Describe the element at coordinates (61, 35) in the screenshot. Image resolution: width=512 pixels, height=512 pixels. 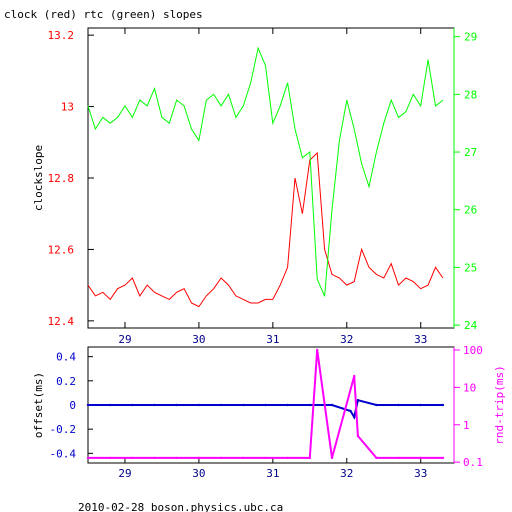
I see `y-tick-label: 13.2` at that location.